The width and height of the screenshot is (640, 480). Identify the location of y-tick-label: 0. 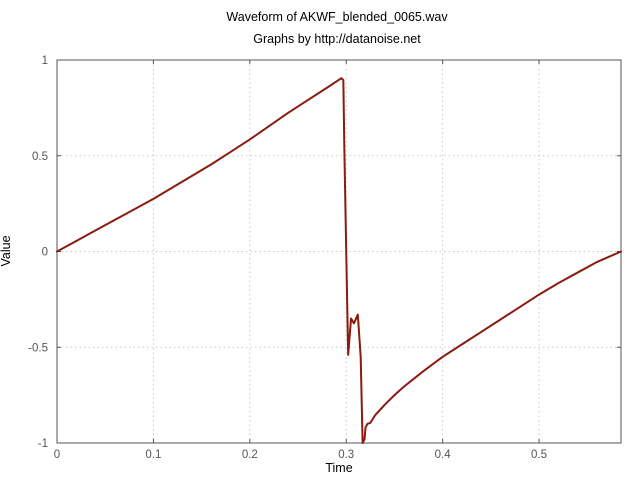
(45, 253).